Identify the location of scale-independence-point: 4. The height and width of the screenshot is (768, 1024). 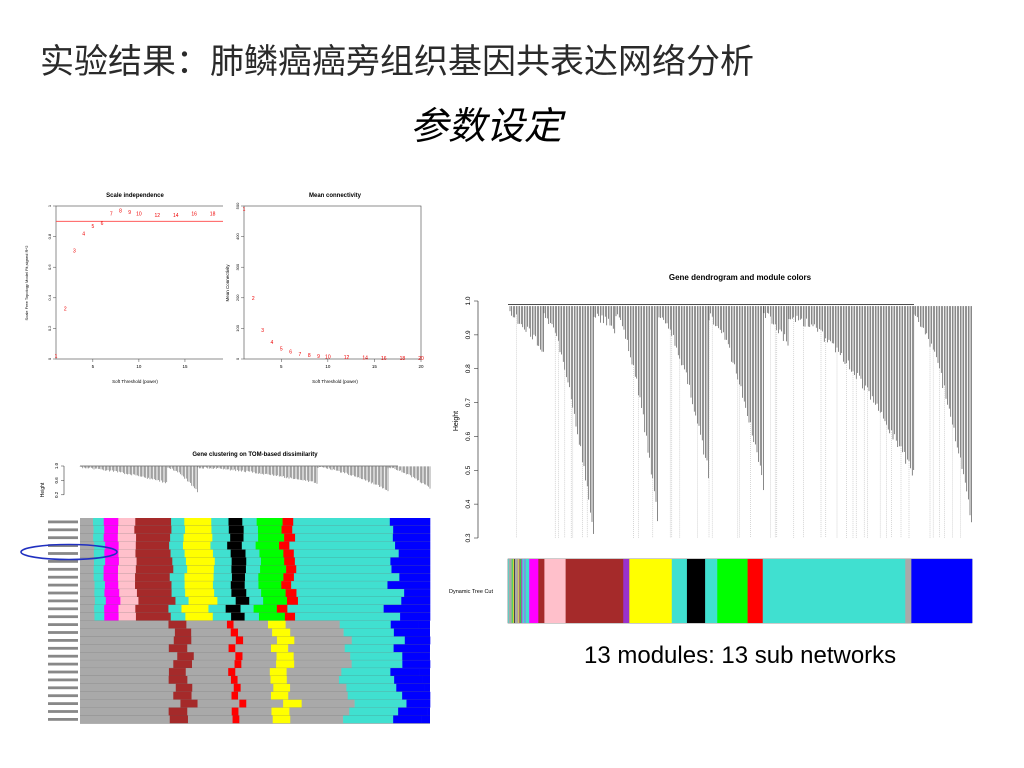
(83, 235).